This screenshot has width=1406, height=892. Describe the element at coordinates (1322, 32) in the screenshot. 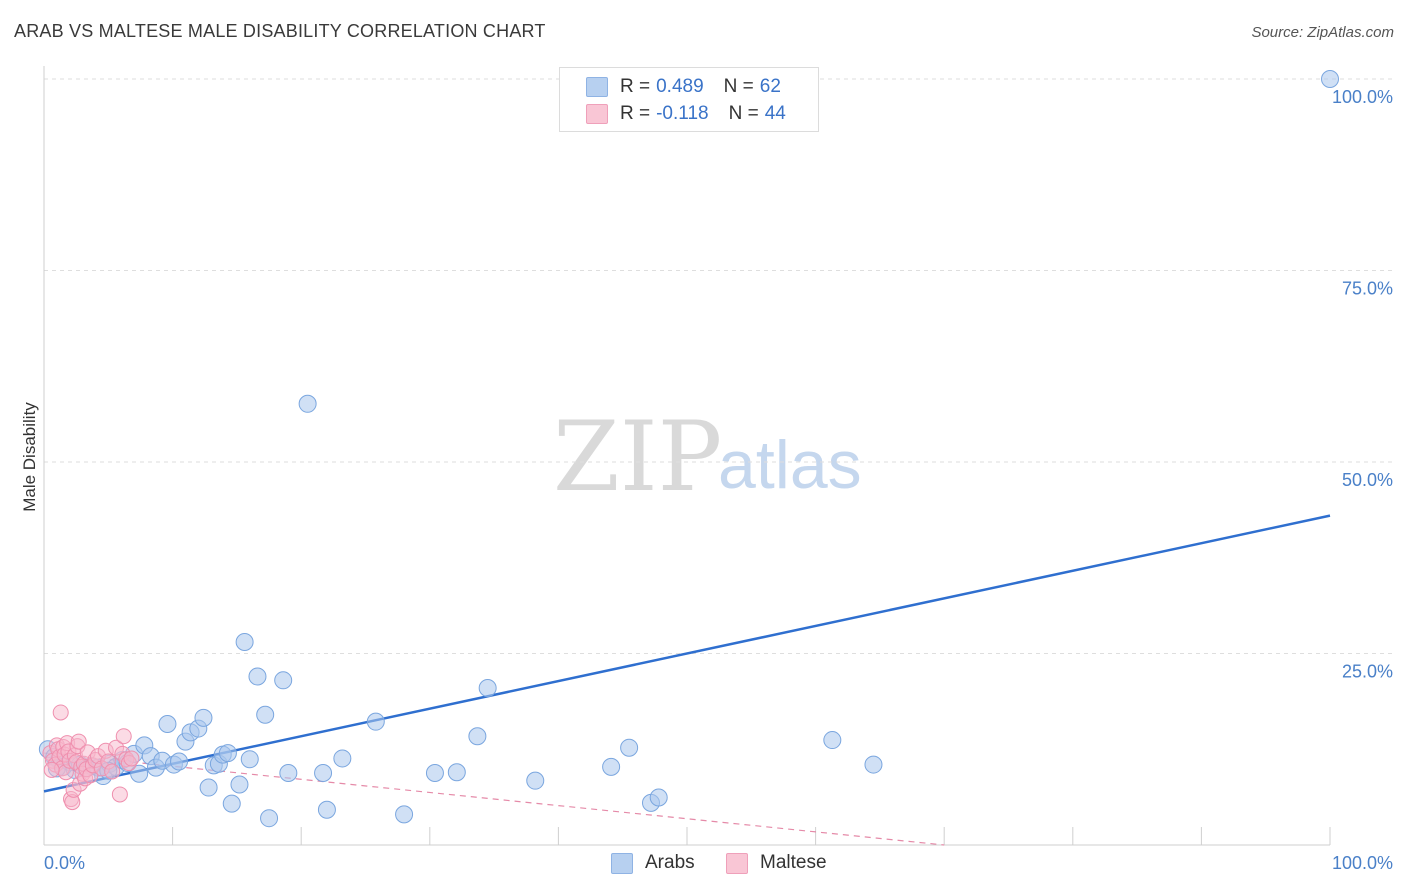

I see `source-credit: Source: ZipAtlas.com` at that location.